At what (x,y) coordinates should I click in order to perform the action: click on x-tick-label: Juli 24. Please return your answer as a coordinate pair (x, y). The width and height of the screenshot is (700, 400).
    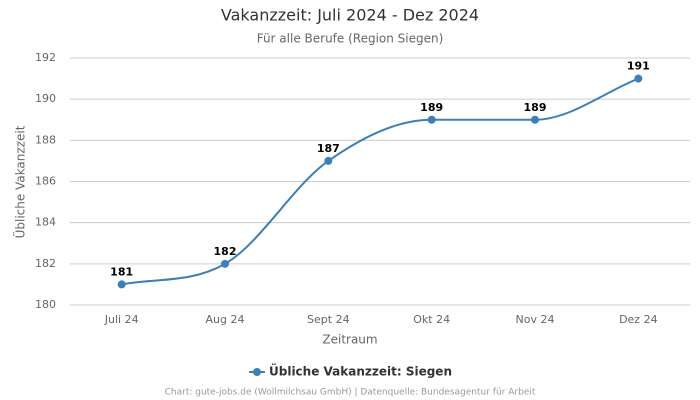
    Looking at the image, I should click on (121, 319).